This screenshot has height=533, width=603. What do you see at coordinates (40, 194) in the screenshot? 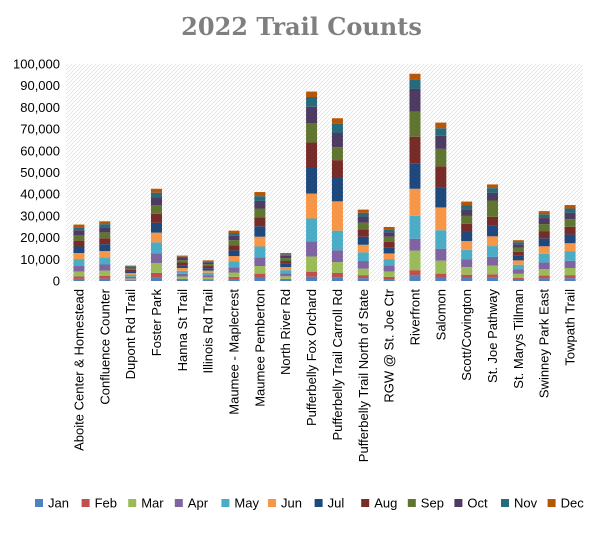
I see `y-tick-label: 40,000` at bounding box center [40, 194].